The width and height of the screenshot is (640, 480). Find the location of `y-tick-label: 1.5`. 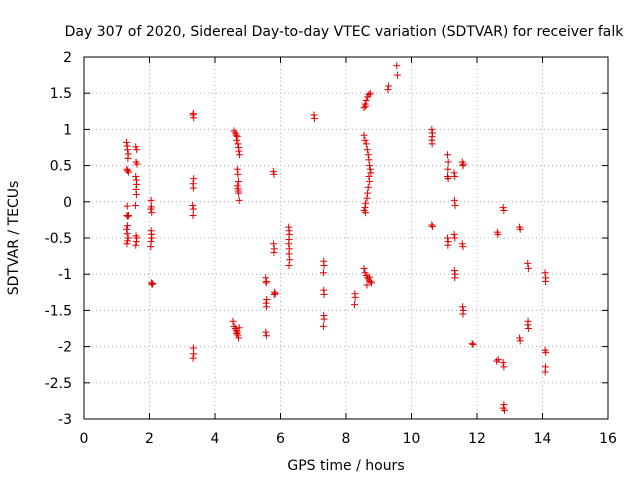

y-tick-label: 1.5 is located at coordinates (61, 94).